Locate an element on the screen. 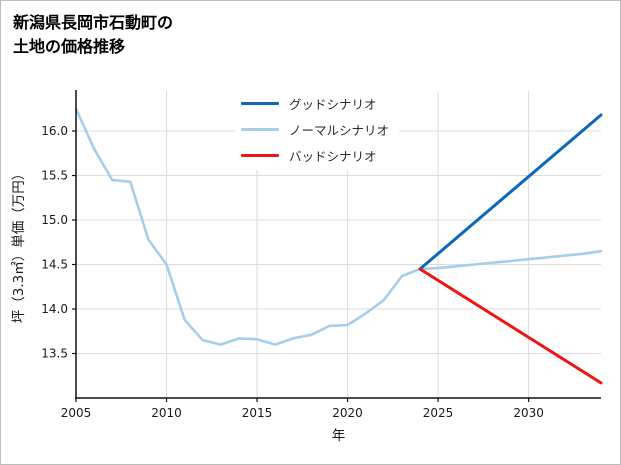 This screenshot has height=465, width=621. legend-item-bad: バッドシナリオ is located at coordinates (315, 155).